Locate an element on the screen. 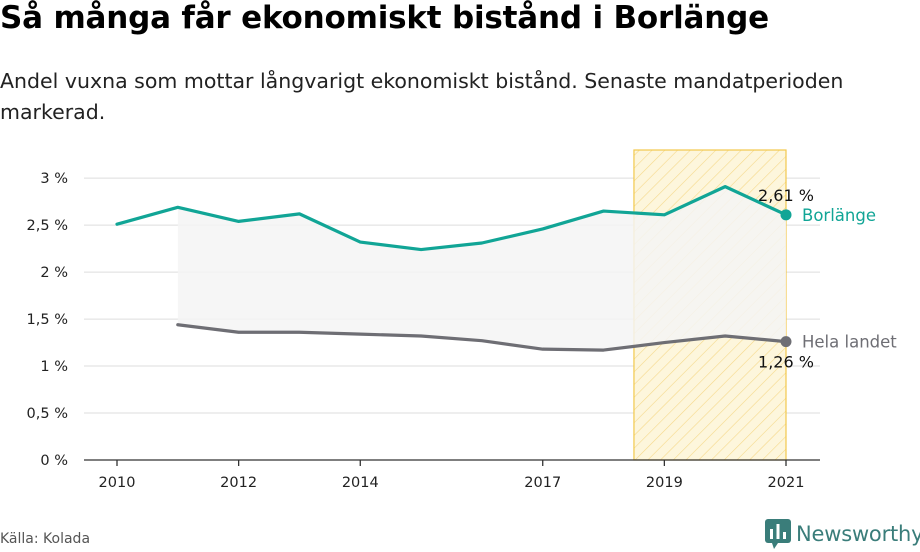  x-tick-label: 2012 is located at coordinates (238, 483).